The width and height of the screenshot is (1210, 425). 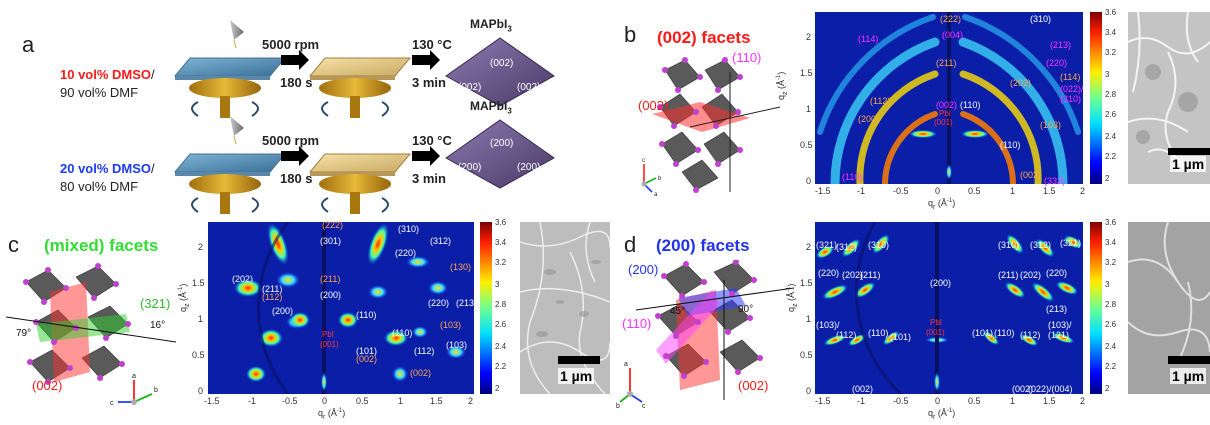 What do you see at coordinates (630, 244) in the screenshot?
I see `panel-letter-d: d` at bounding box center [630, 244].